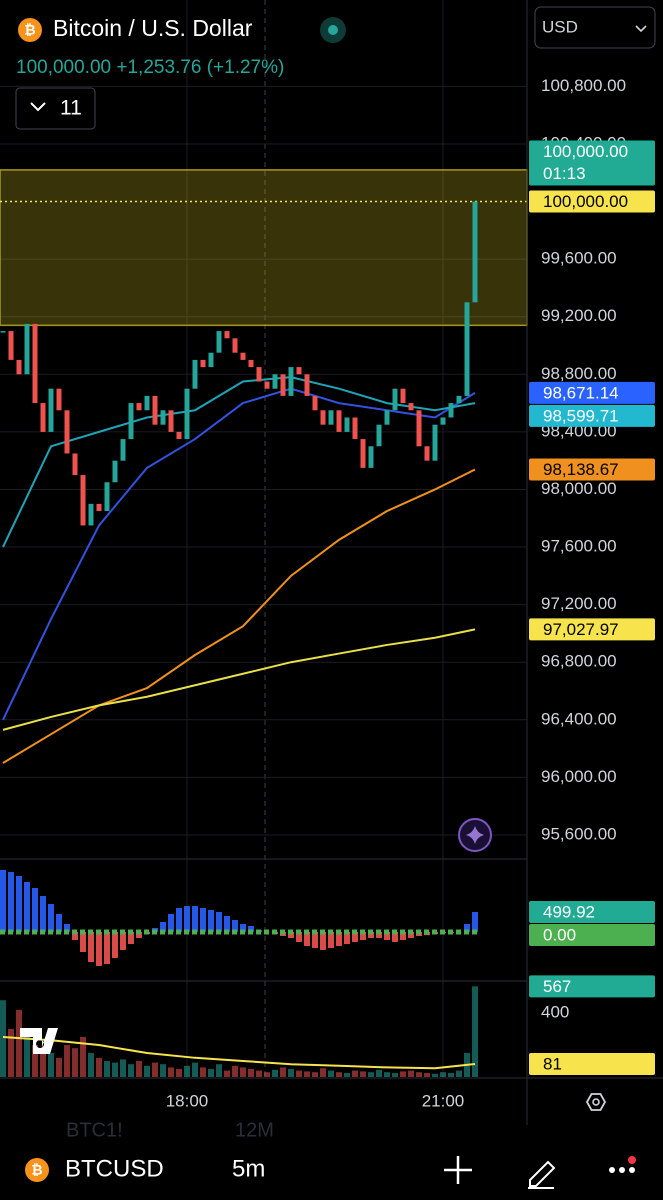  What do you see at coordinates (595, 27) in the screenshot?
I see `currency-select` at bounding box center [595, 27].